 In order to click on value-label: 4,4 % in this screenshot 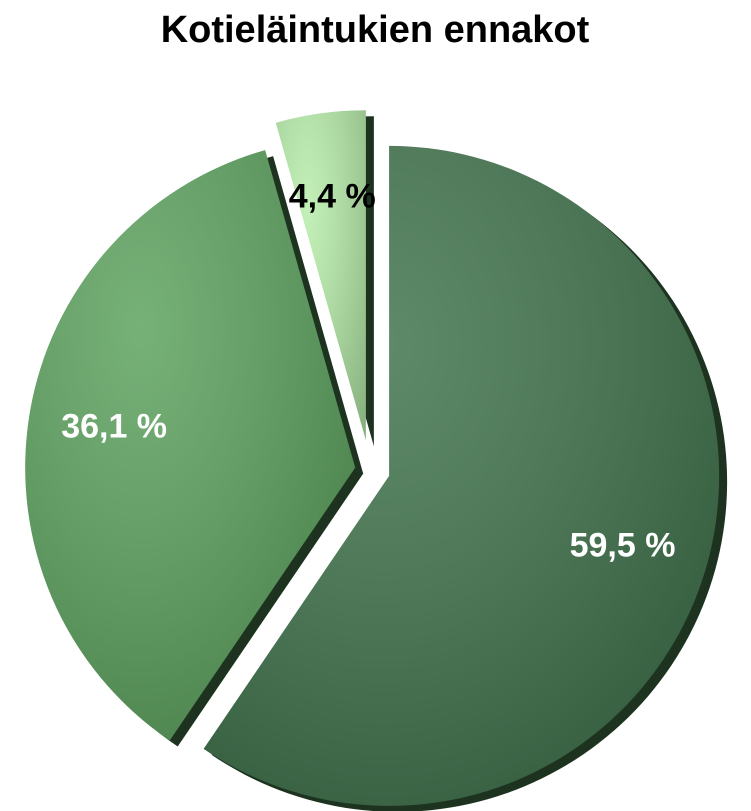, I will do `click(332, 196)`.